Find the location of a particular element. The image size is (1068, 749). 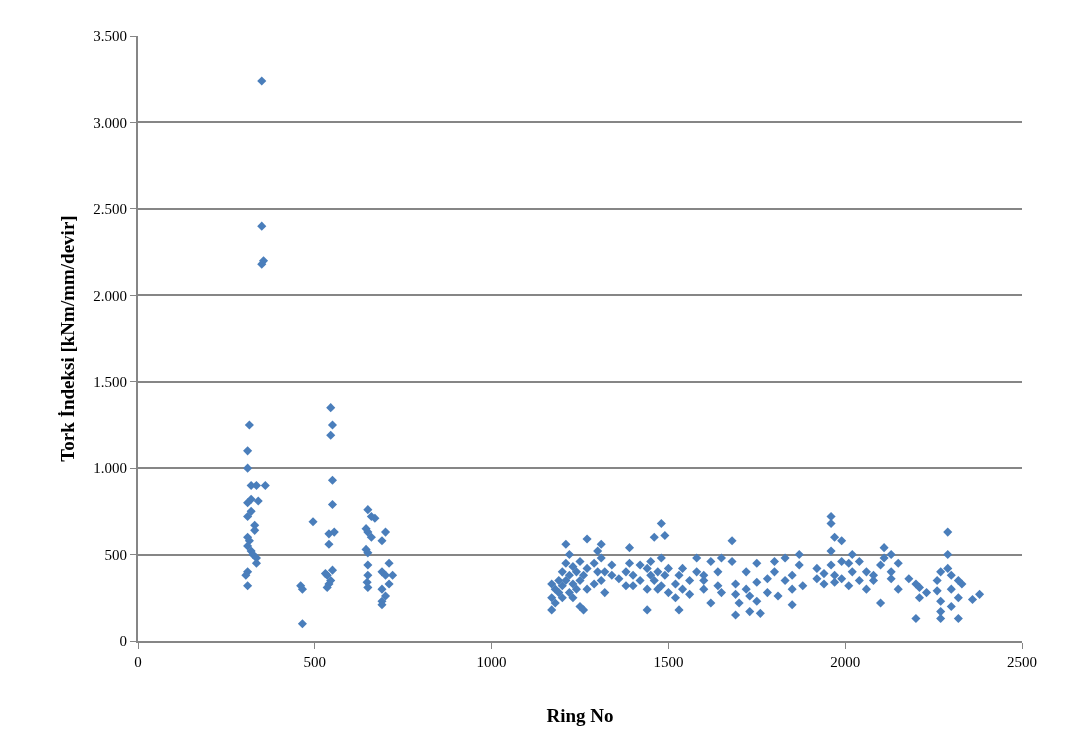

x-tick-label: 1500 is located at coordinates (668, 662).